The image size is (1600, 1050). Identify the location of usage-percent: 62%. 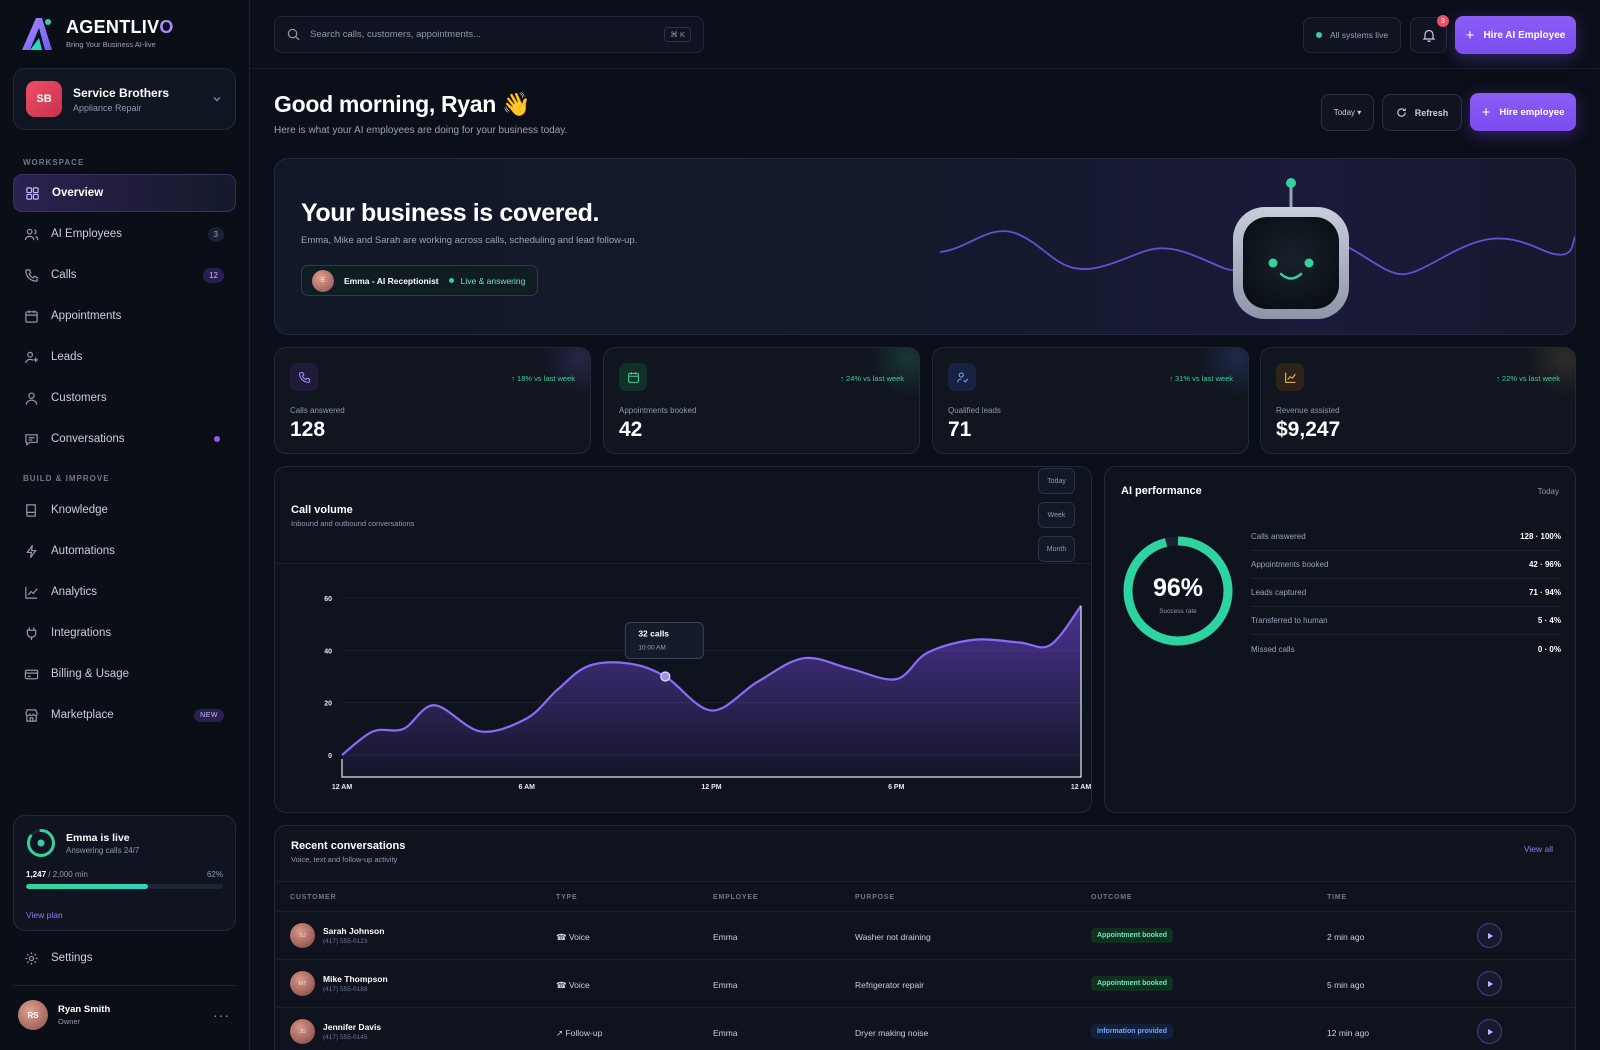
(214, 874).